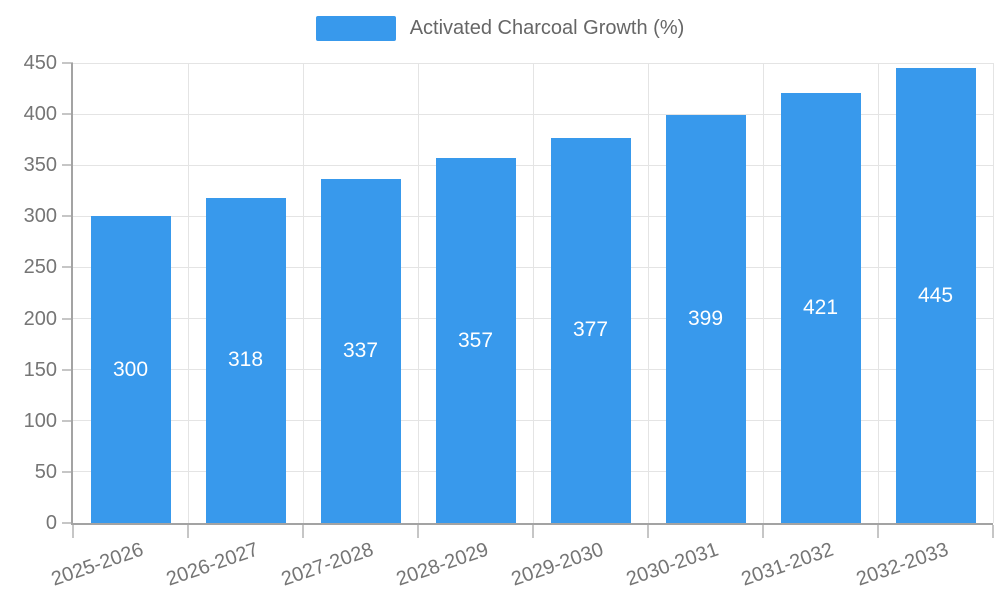 This screenshot has height=600, width=1000. I want to click on legend-item: Activated Charcoal Growth (%), so click(500, 28).